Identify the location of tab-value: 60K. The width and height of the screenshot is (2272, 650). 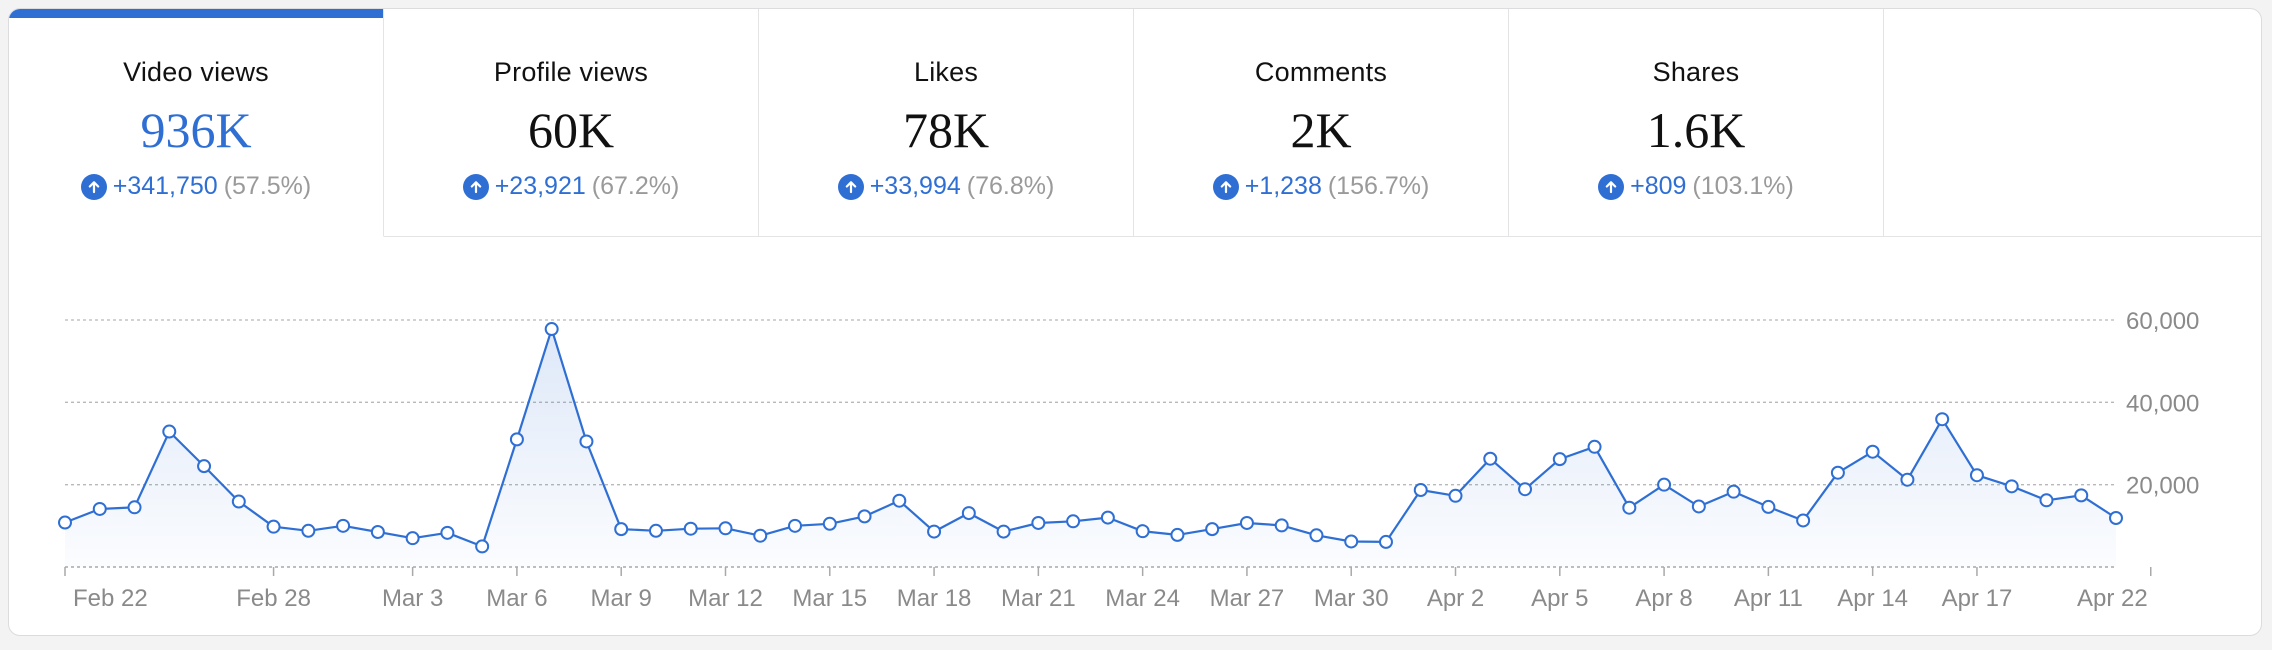
(571, 130).